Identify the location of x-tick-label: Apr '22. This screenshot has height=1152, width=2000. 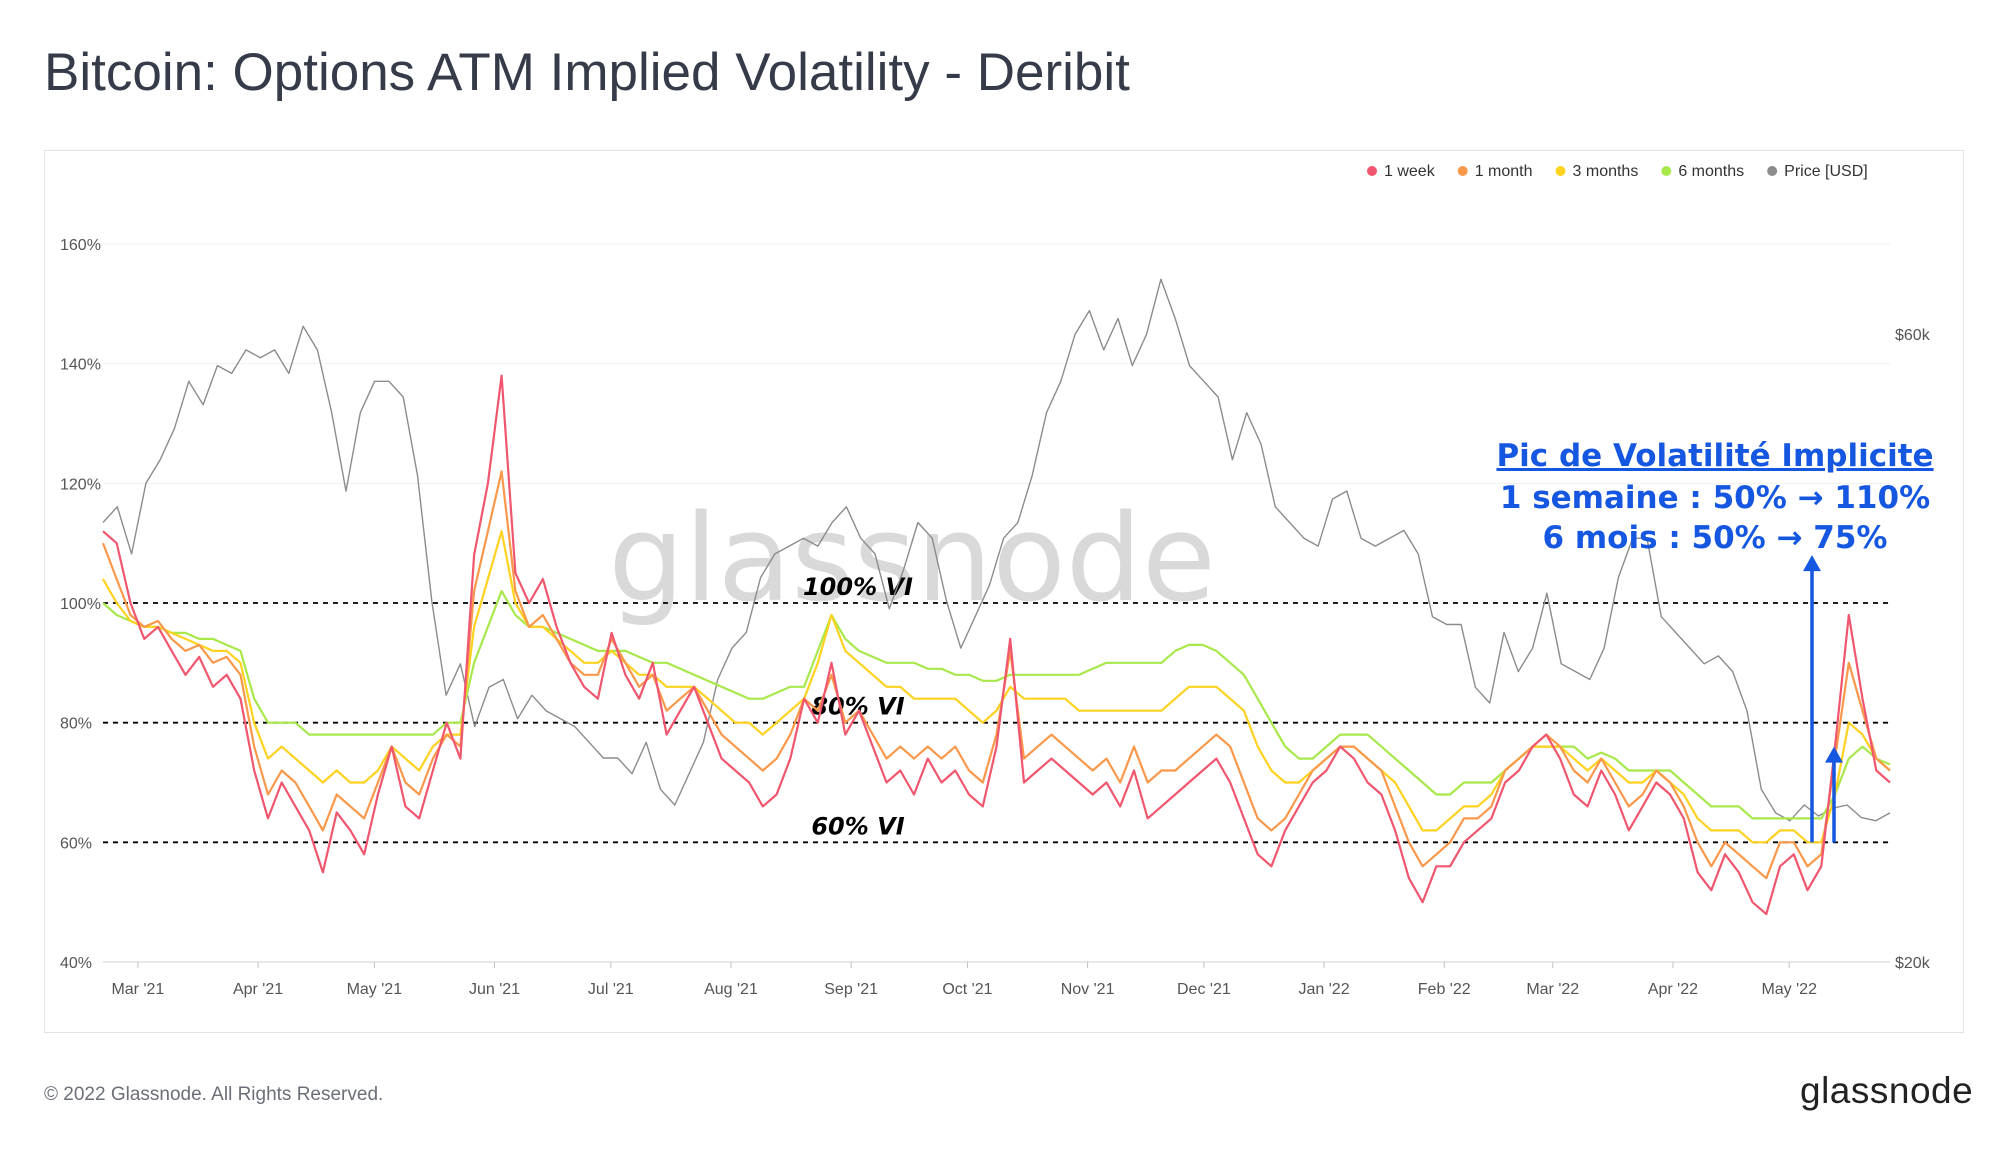
(1673, 989).